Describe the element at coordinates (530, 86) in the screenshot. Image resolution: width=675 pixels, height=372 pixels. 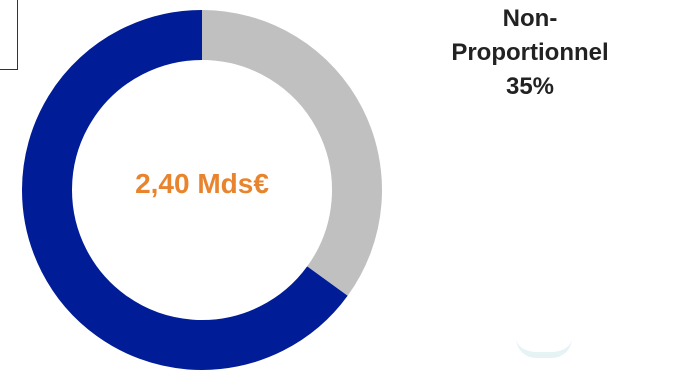
I see `slice-label-percent: 35%` at that location.